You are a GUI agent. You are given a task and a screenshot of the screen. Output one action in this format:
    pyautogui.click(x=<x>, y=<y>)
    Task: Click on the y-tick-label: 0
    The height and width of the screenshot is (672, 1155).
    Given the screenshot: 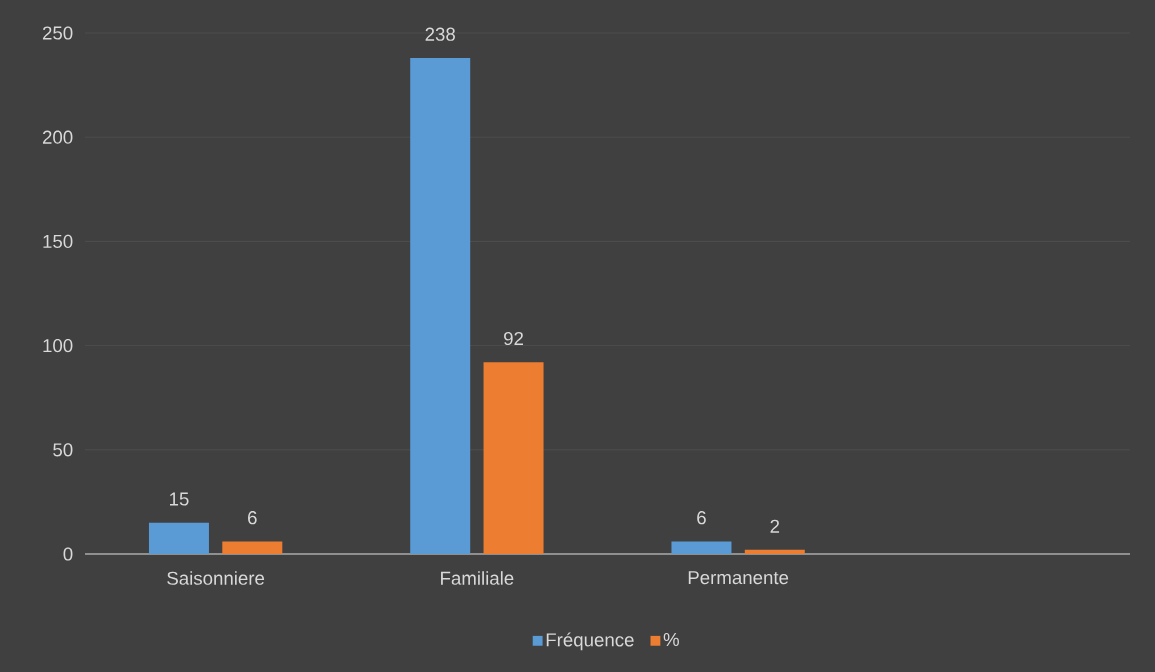 What is the action you would take?
    pyautogui.click(x=68, y=554)
    